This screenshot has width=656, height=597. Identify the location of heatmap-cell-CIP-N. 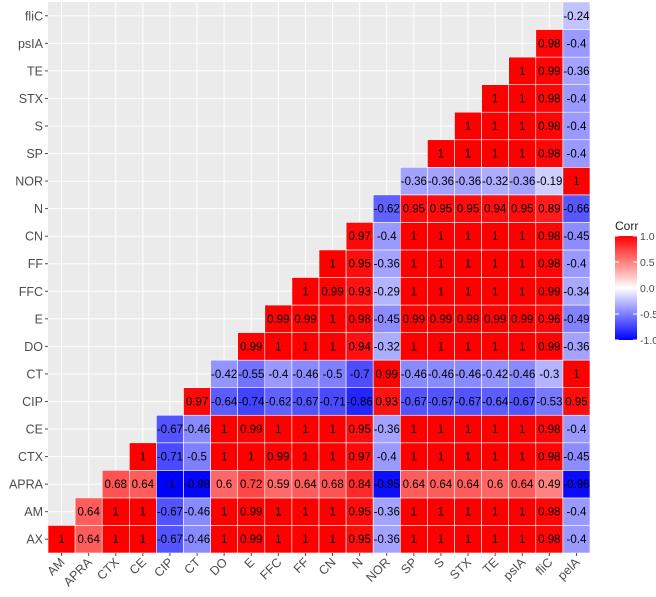
(359, 401).